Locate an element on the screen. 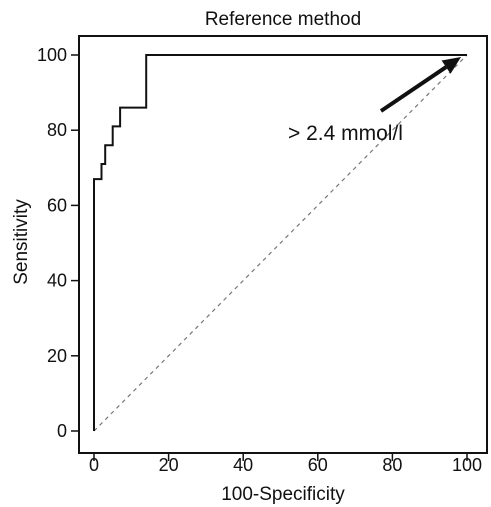 This screenshot has width=491, height=507. x-axis-label: 100-Specificity is located at coordinates (283, 494).